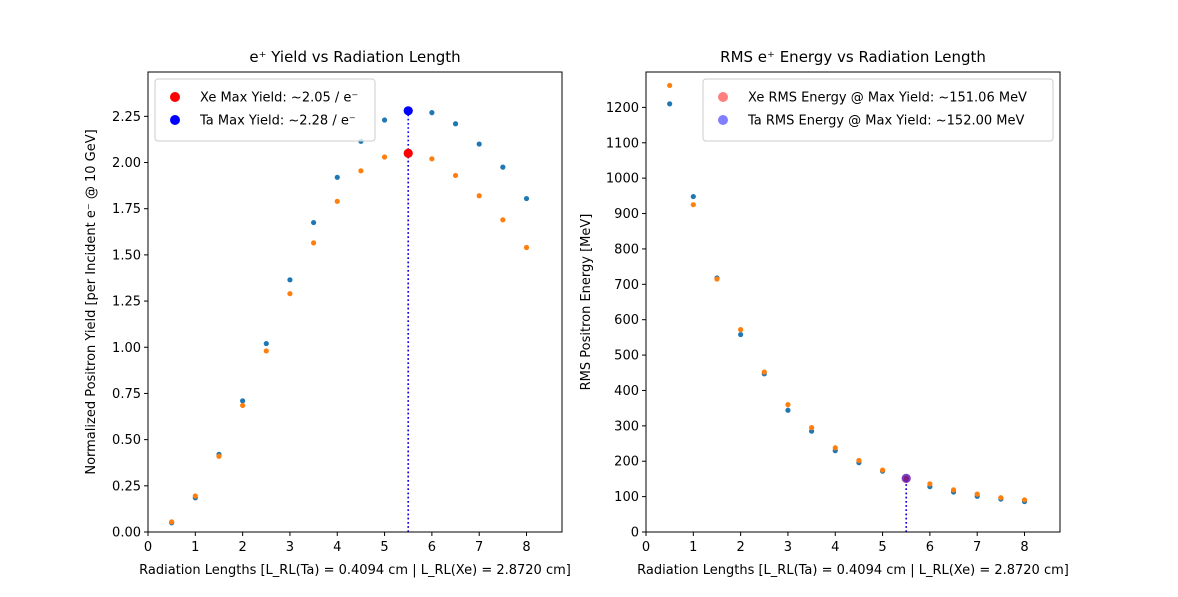 Image resolution: width=1178 pixels, height=597 pixels. I want to click on yield-plot-y-tick-label: 1.75, so click(126, 209).